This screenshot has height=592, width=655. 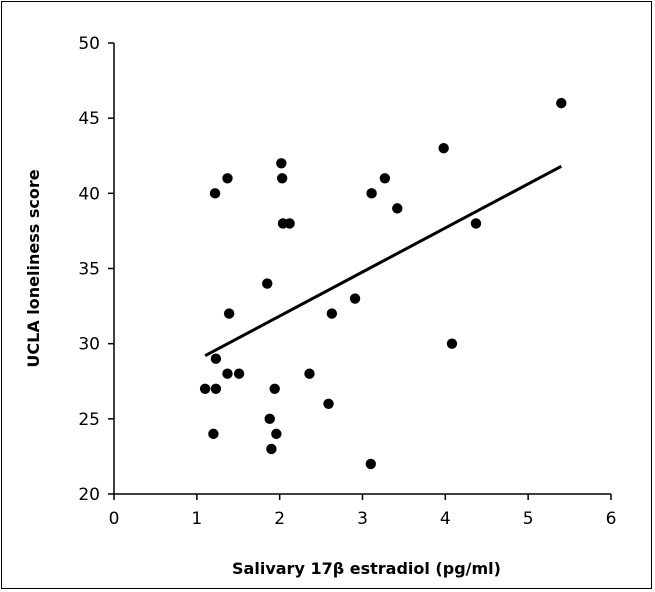 I want to click on y-tick-label: 25, so click(x=89, y=420).